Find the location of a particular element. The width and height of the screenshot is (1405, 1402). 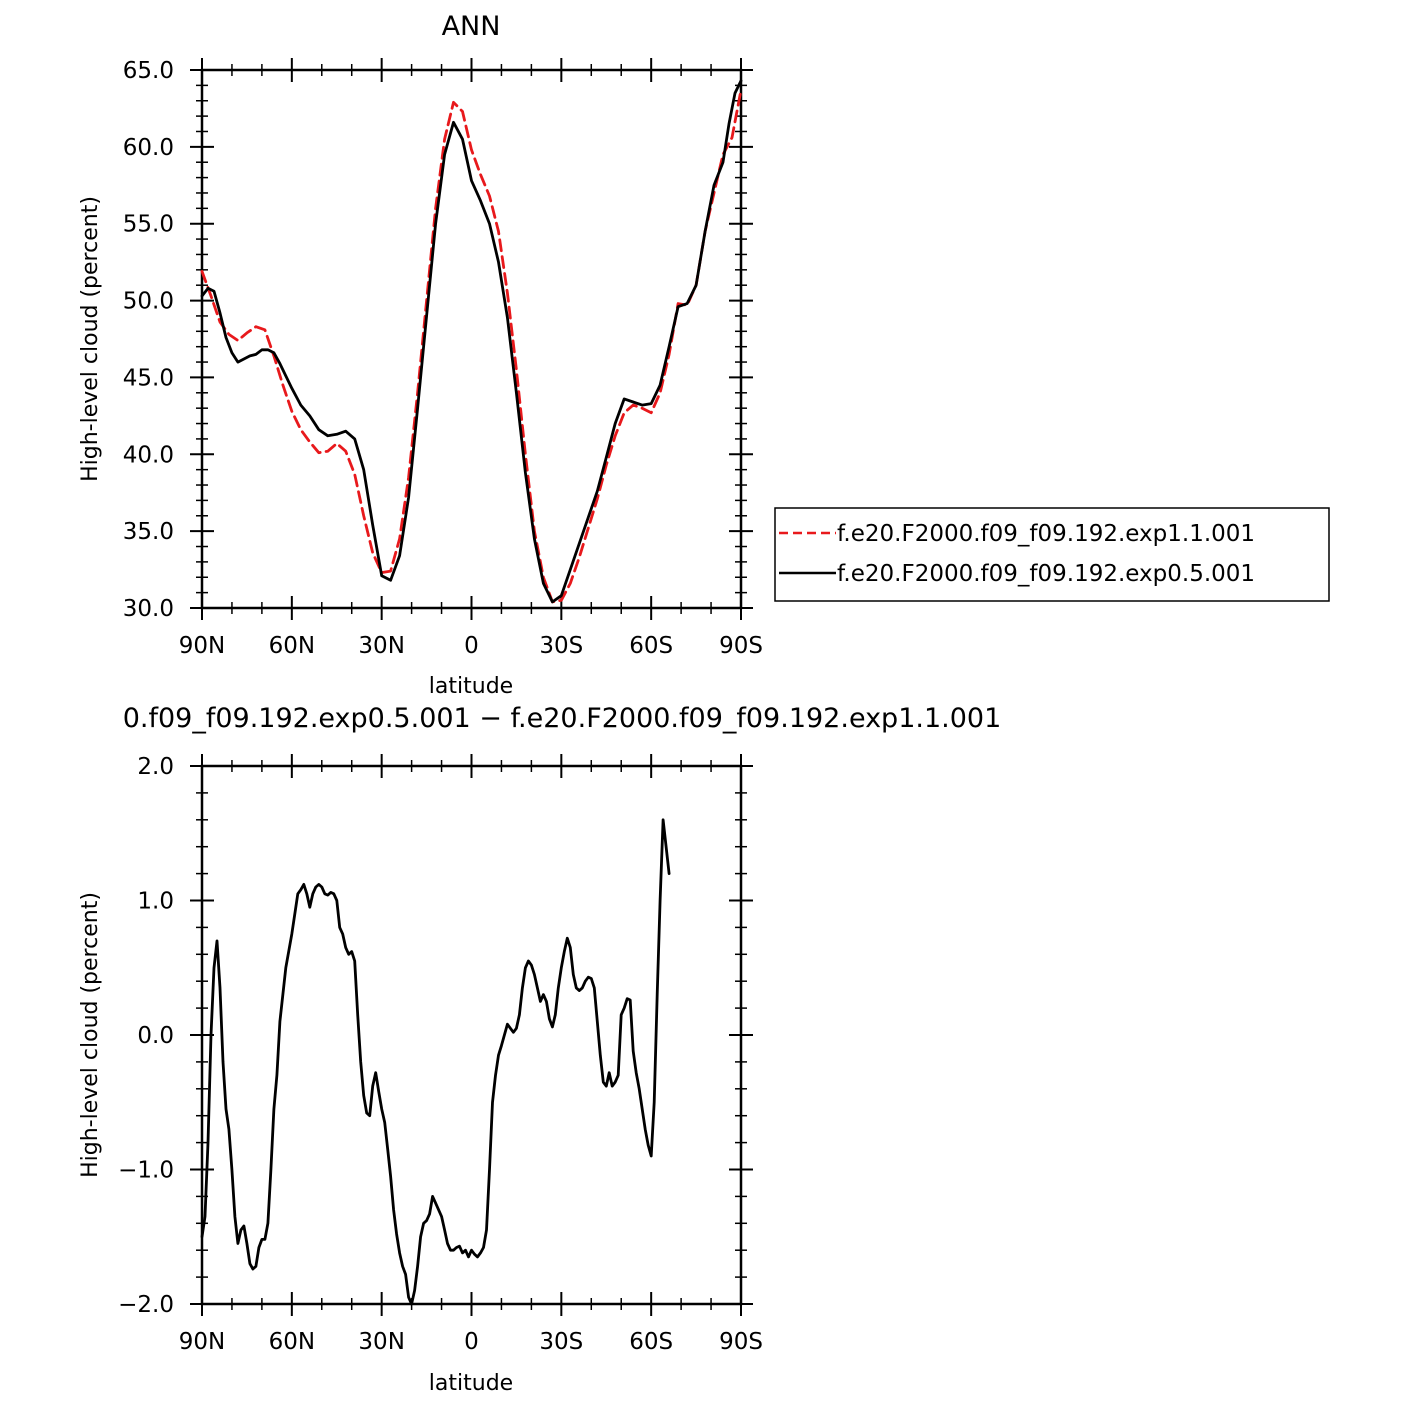

top-series is located at coordinates (471, 341).